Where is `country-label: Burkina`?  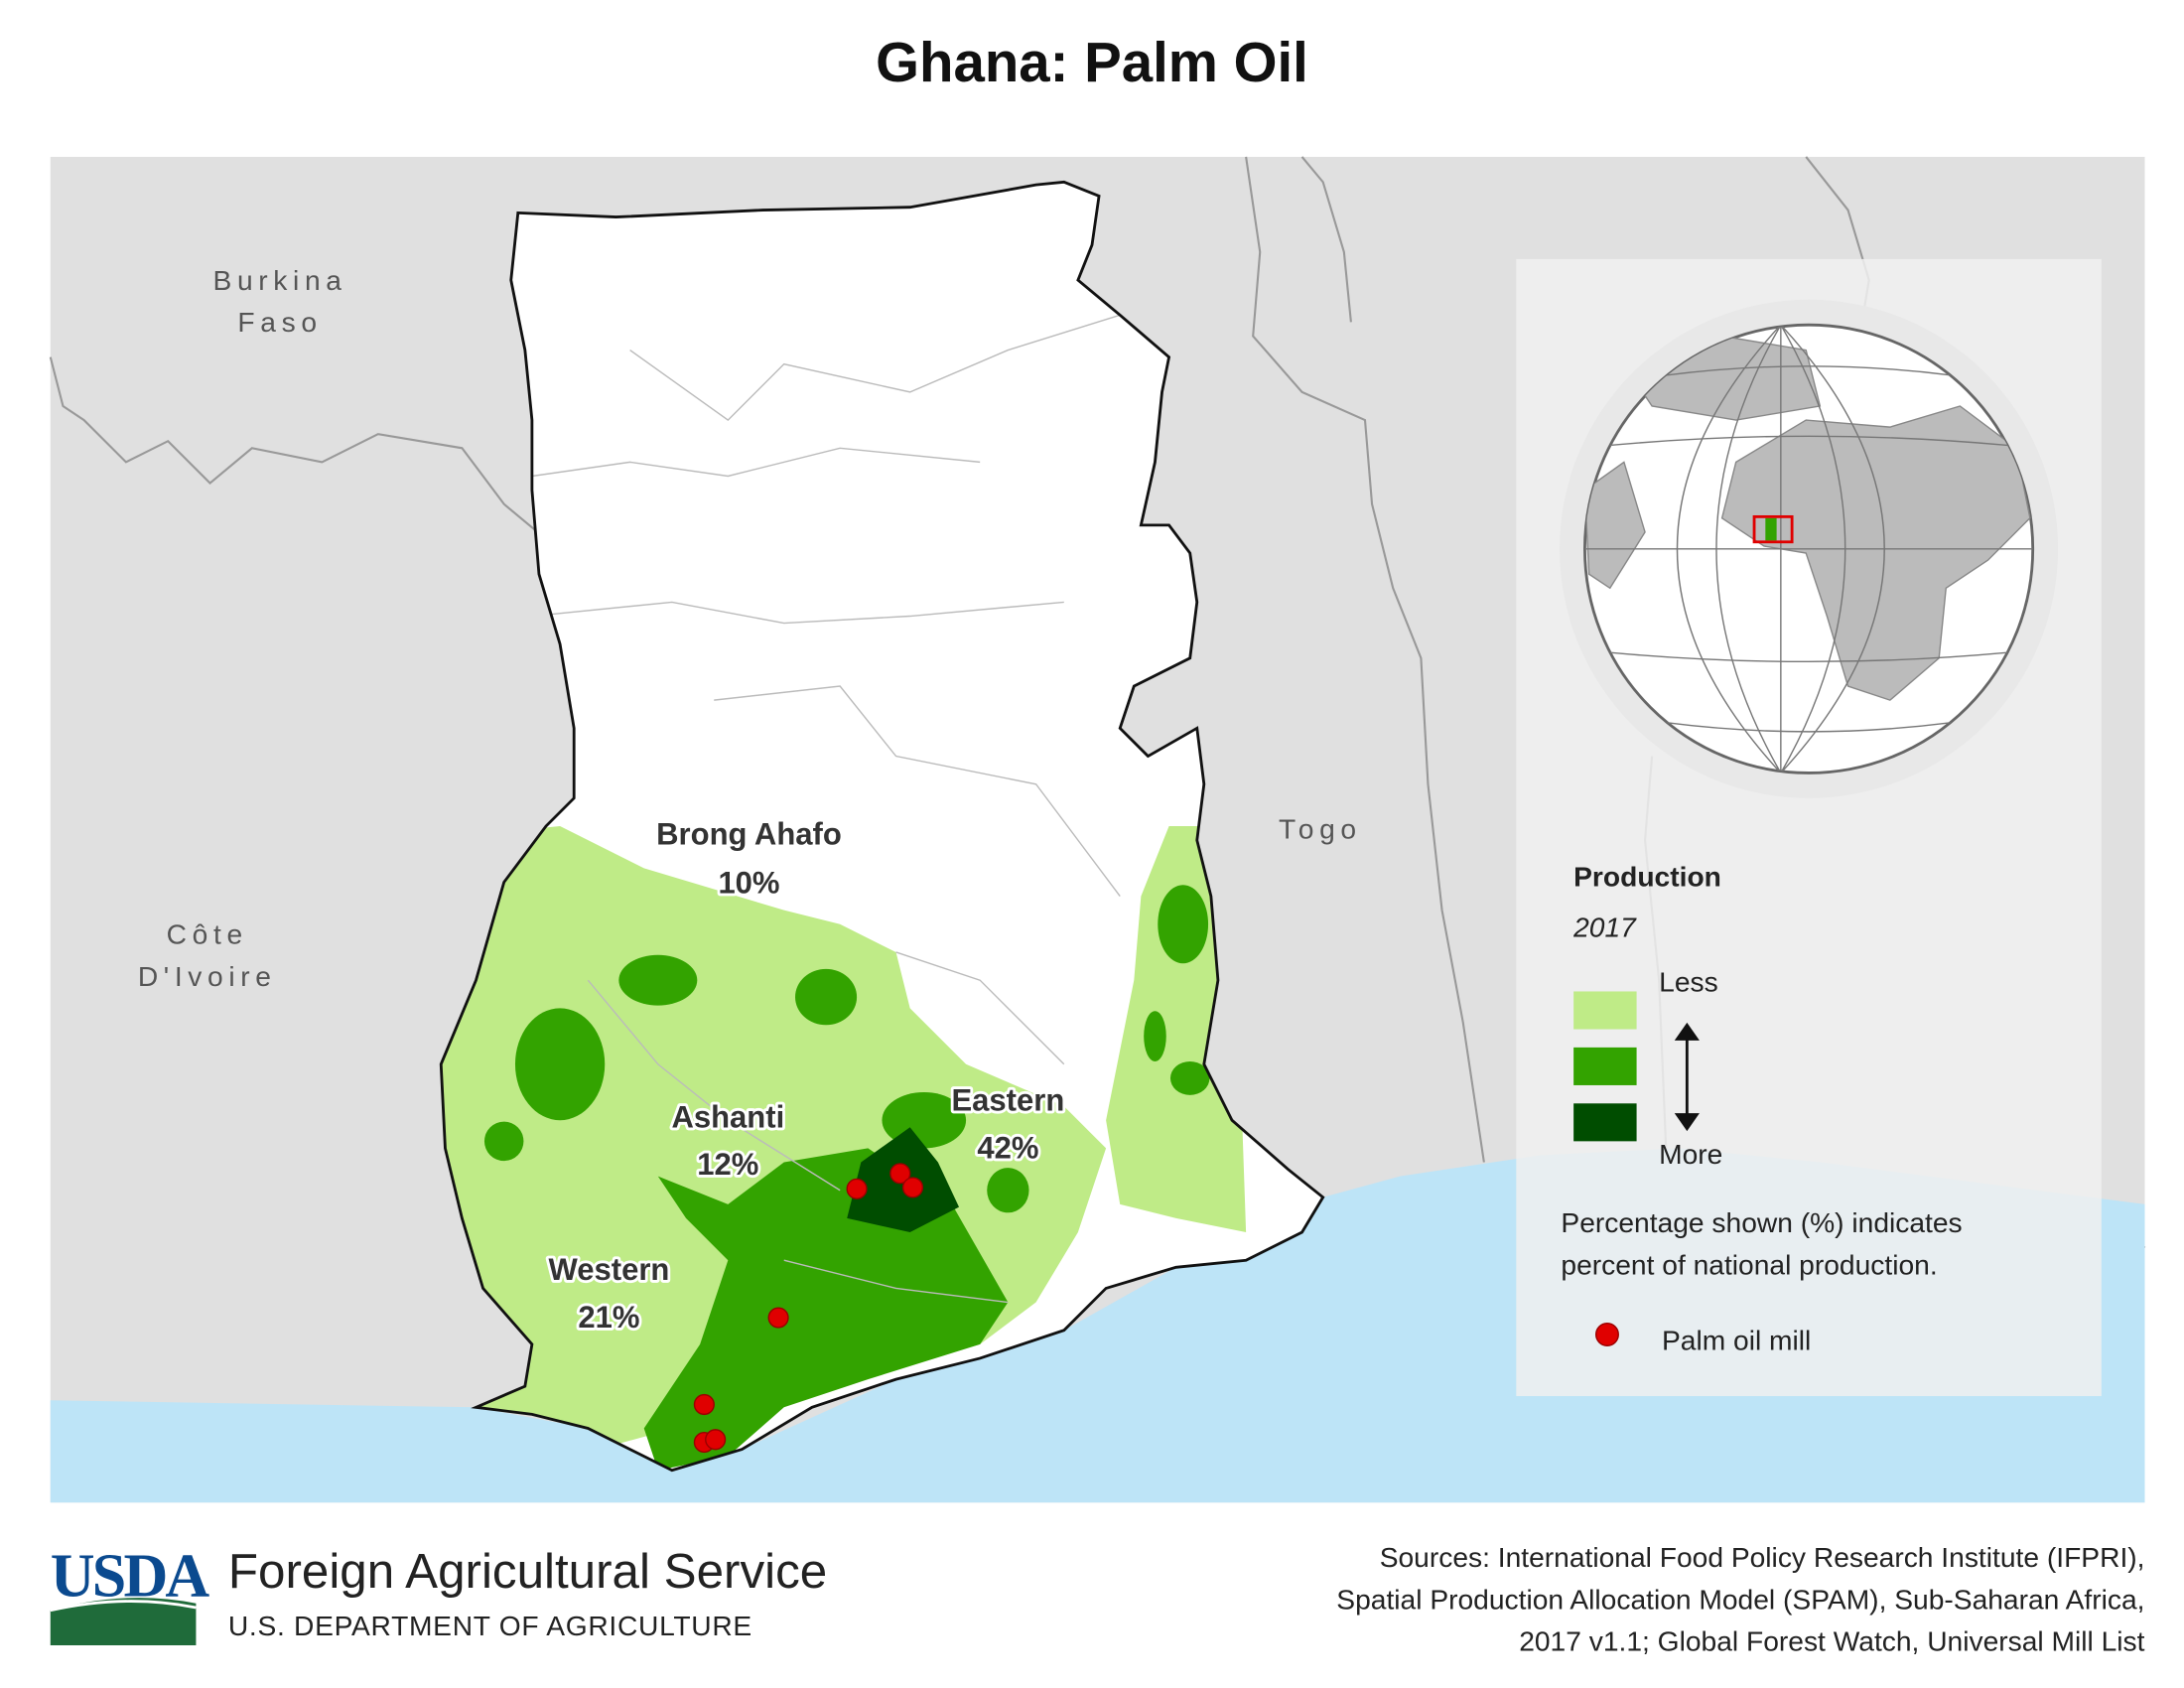
country-label: Burkina is located at coordinates (280, 280).